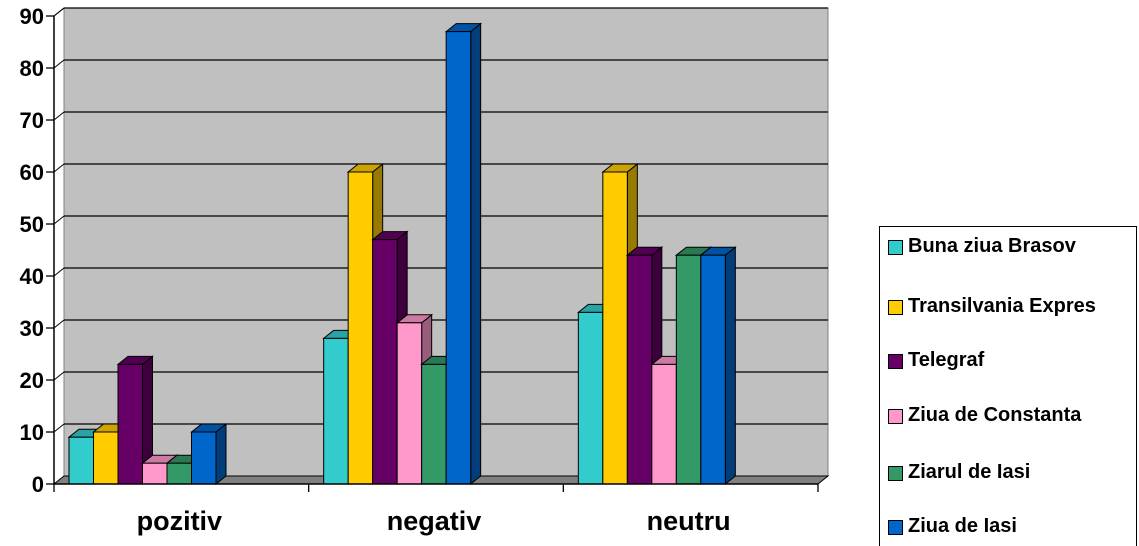  Describe the element at coordinates (59, 12) in the screenshot. I see `y-axis-top-edge` at that location.